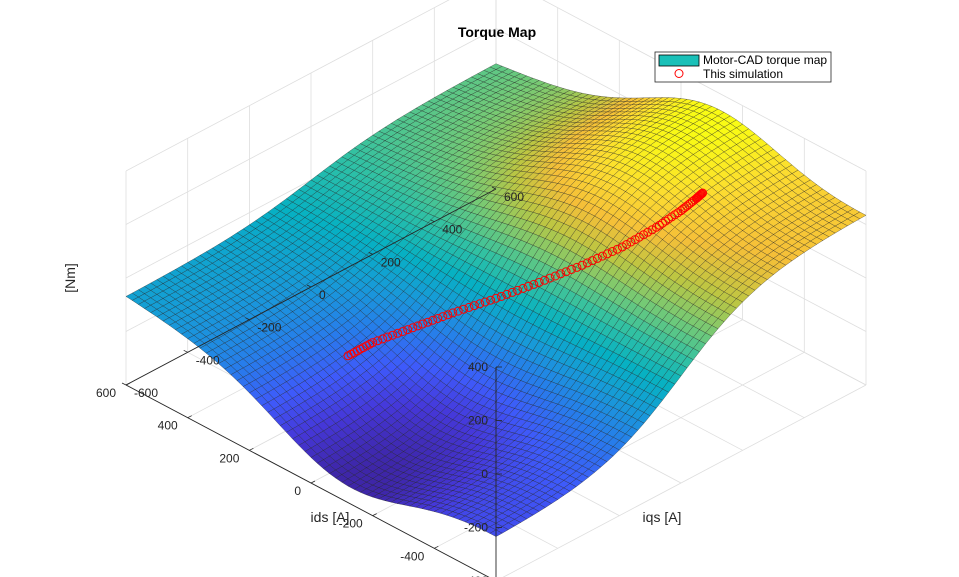  I want to click on legend-entry-simulation: This simulation, so click(743, 74).